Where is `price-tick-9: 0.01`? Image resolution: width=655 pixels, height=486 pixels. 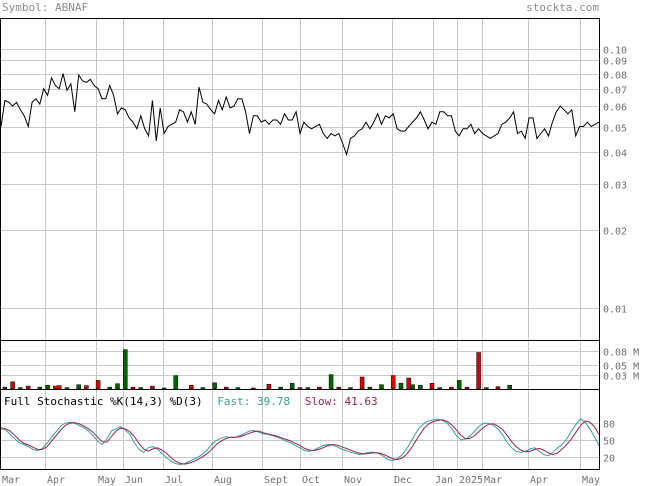
price-tick-9: 0.01 is located at coordinates (615, 310).